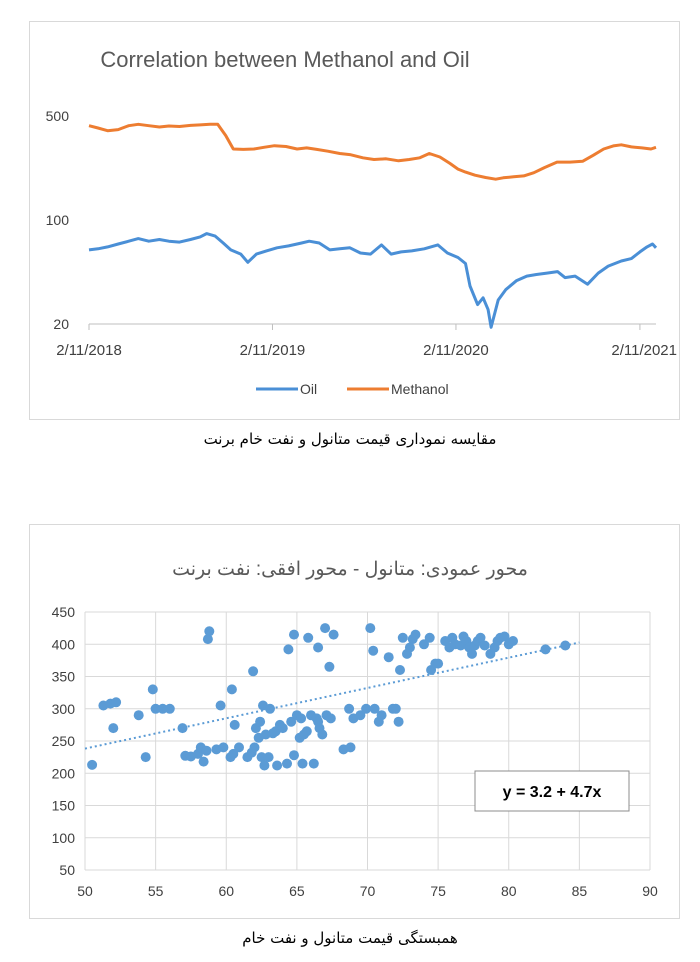 The image size is (700, 962). What do you see at coordinates (64, 773) in the screenshot?
I see `y-tick-label: 200` at bounding box center [64, 773].